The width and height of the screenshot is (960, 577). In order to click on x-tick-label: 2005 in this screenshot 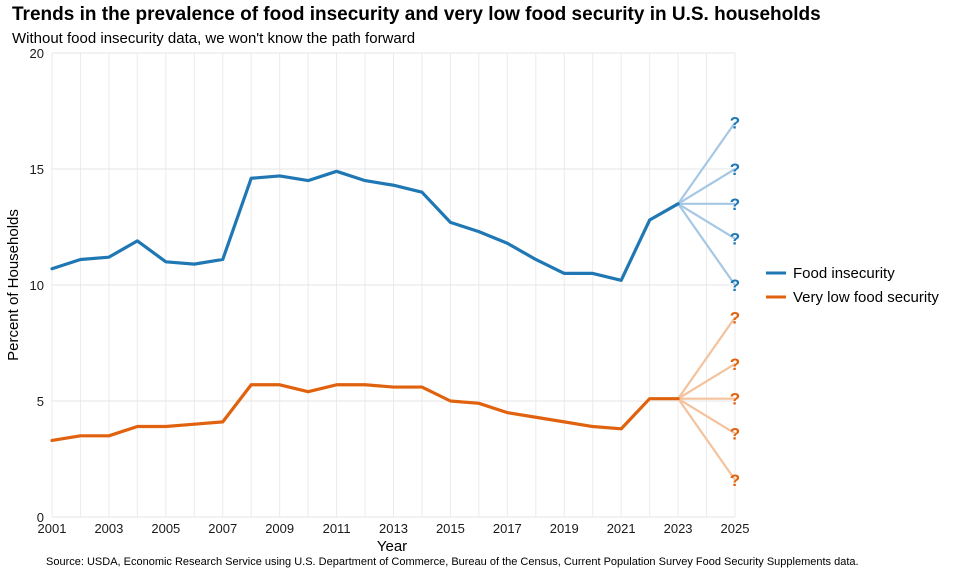, I will do `click(165, 528)`.